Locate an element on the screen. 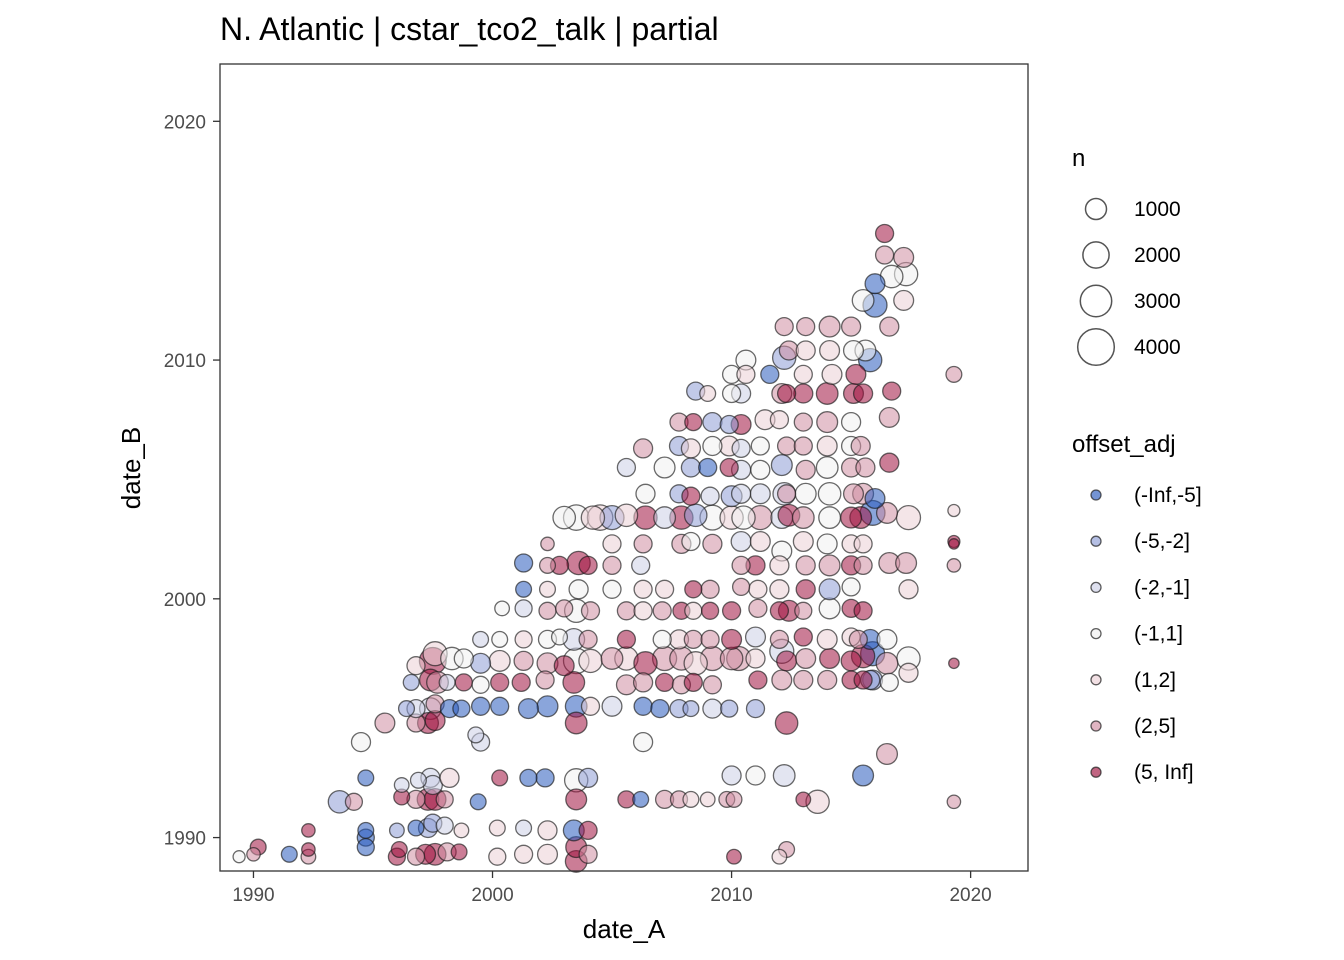  size-legend: n 1000 2000 3000 4000 is located at coordinates (1126, 256).